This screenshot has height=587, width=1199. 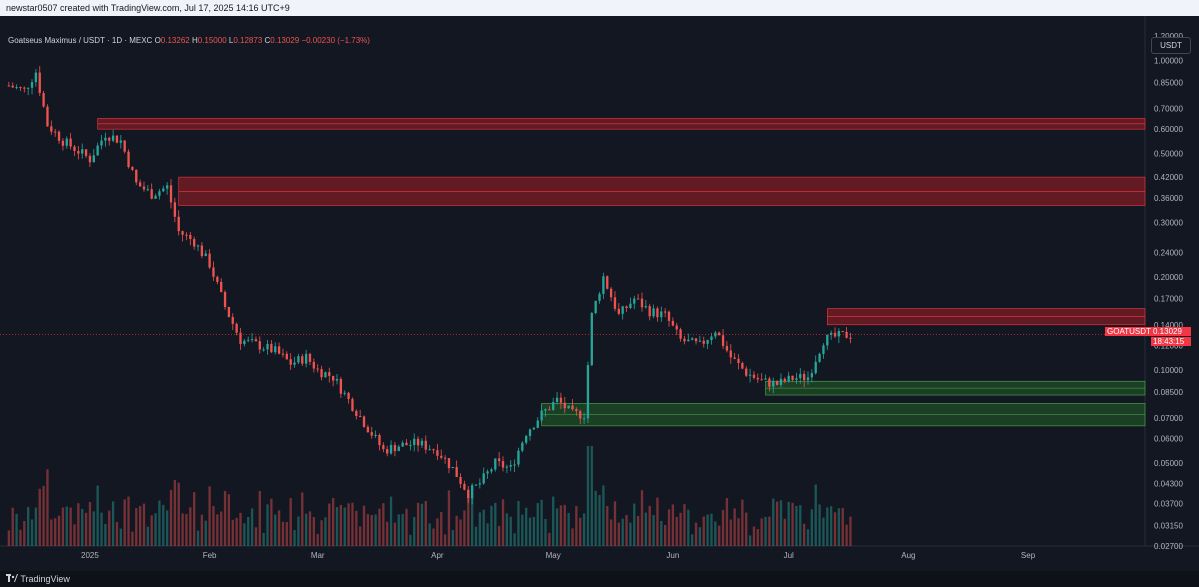 I want to click on high-label: H, so click(x=194, y=40).